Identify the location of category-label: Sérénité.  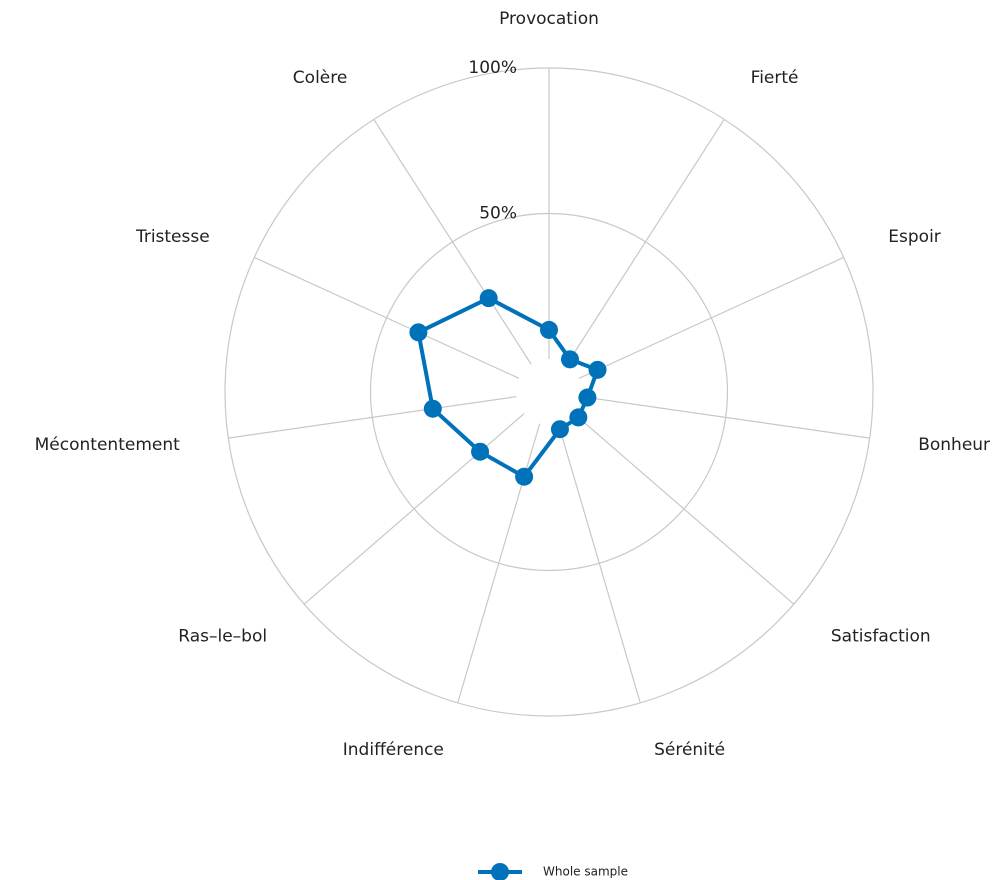
(689, 750).